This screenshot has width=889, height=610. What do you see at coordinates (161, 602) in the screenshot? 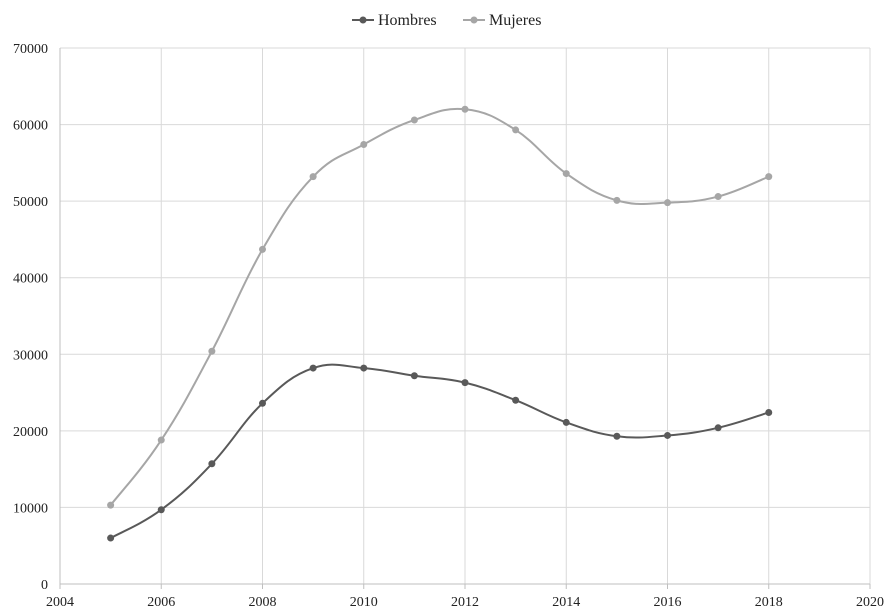
I see `x-tick-label: 2006` at bounding box center [161, 602].